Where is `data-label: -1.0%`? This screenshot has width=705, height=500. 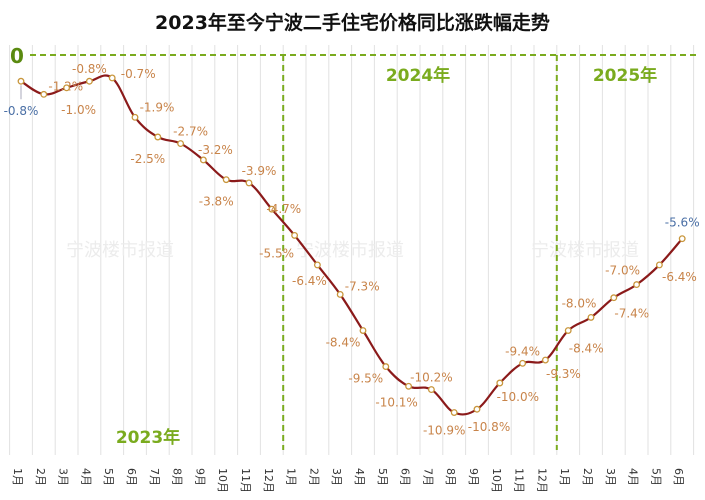 data-label: -1.0% is located at coordinates (78, 110).